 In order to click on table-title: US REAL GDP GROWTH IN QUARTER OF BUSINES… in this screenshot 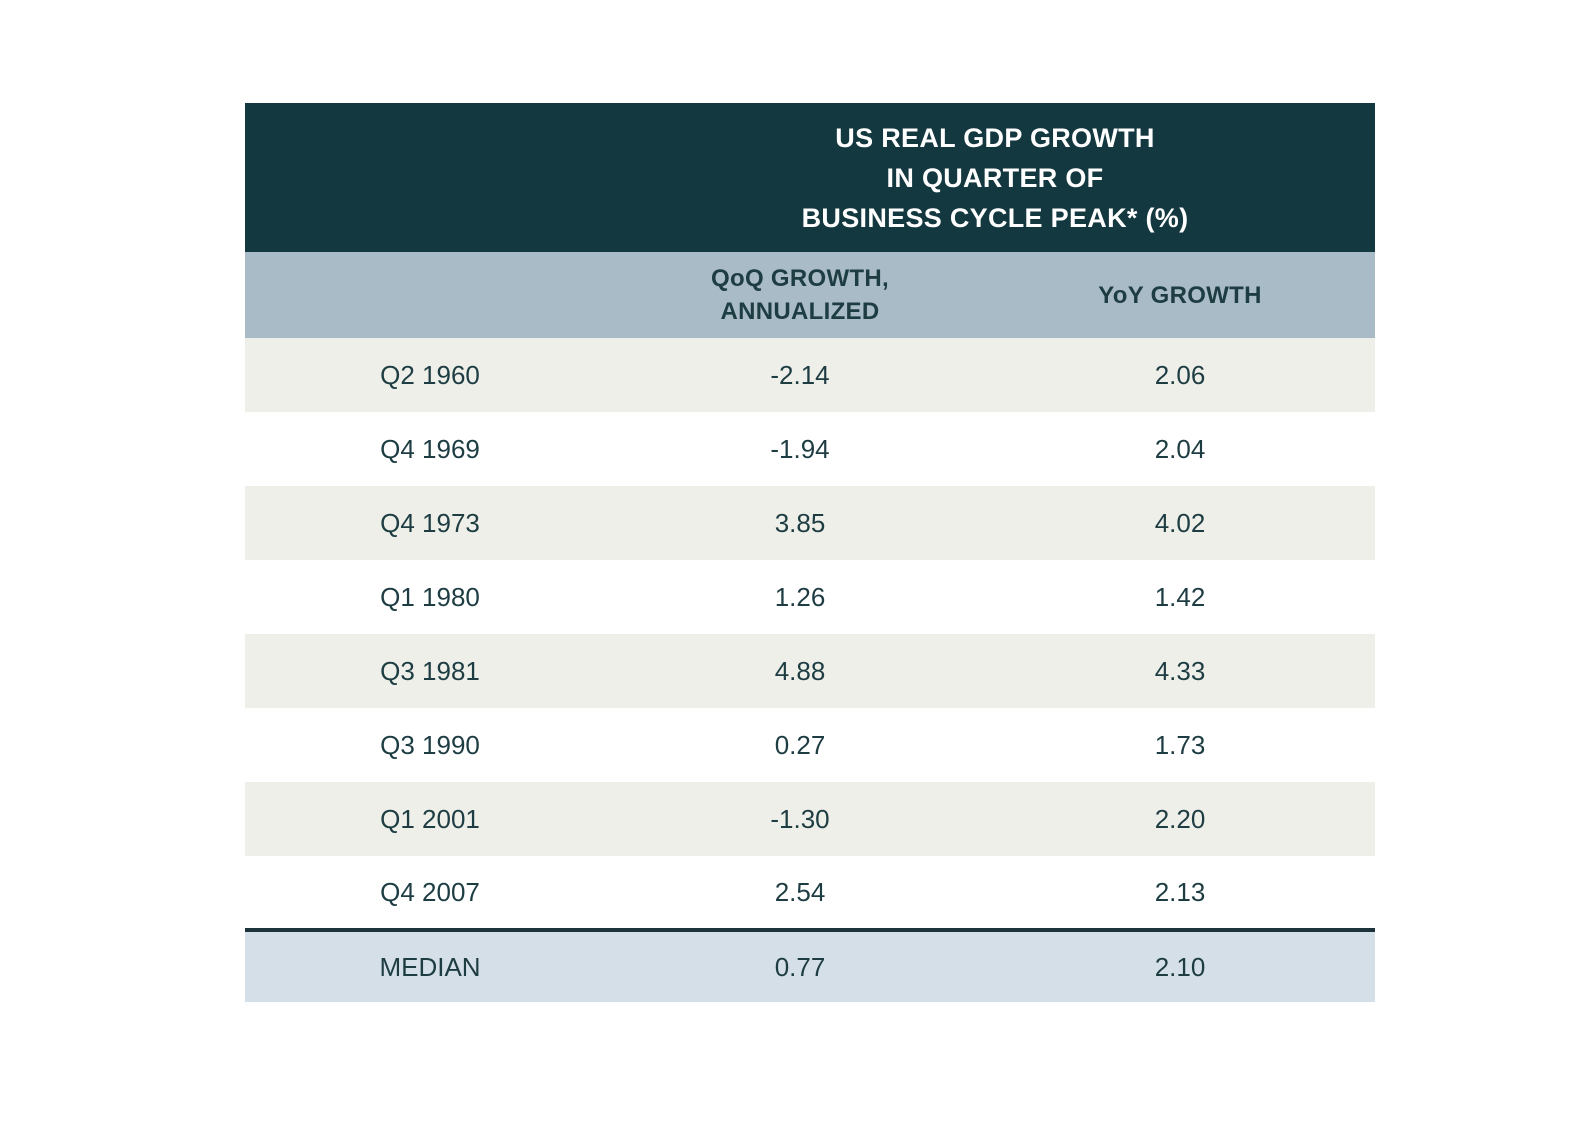, I will do `click(995, 178)`.